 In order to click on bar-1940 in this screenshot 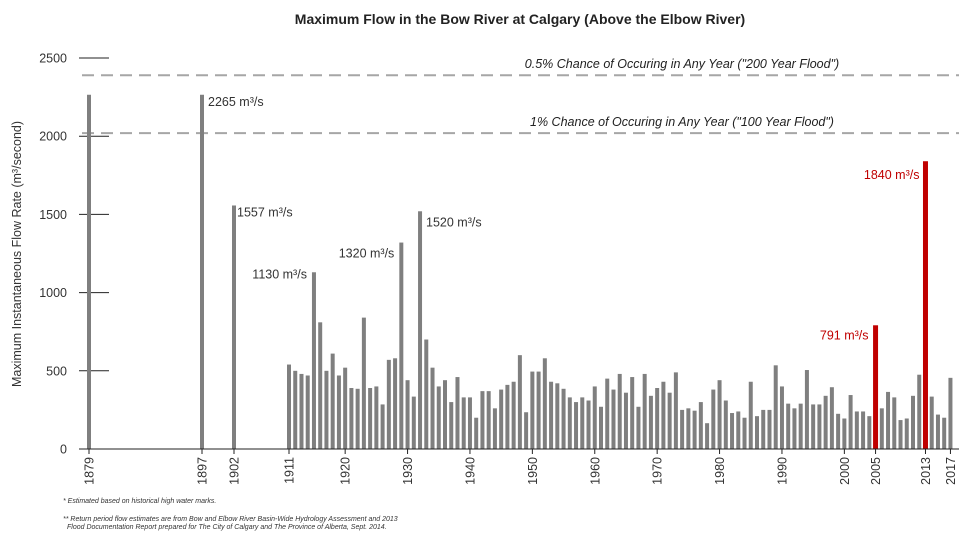, I will do `click(469, 423)`.